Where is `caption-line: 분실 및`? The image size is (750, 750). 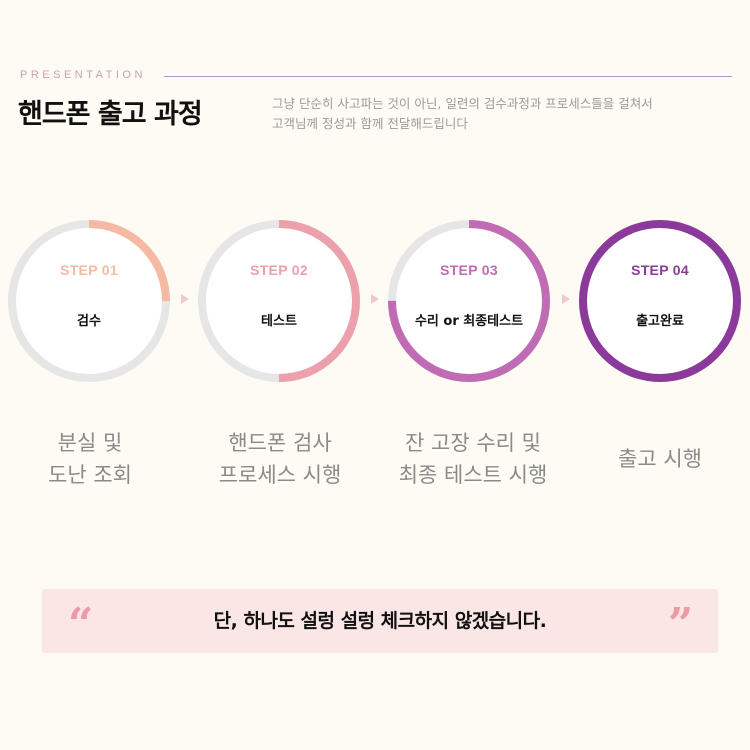 caption-line: 분실 및 is located at coordinates (90, 443).